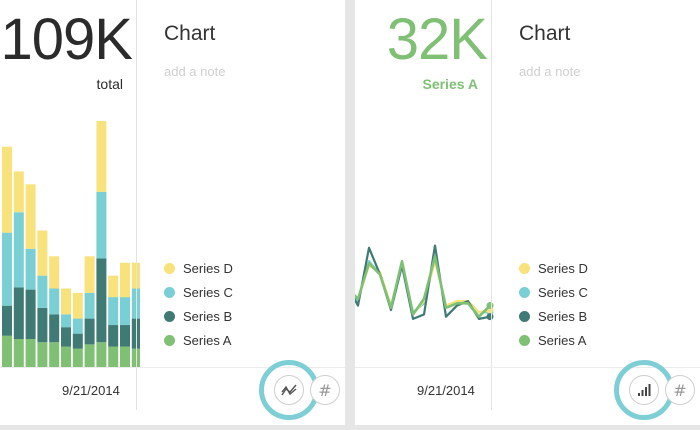 The image size is (700, 430). I want to click on big-number: 32K, so click(437, 39).